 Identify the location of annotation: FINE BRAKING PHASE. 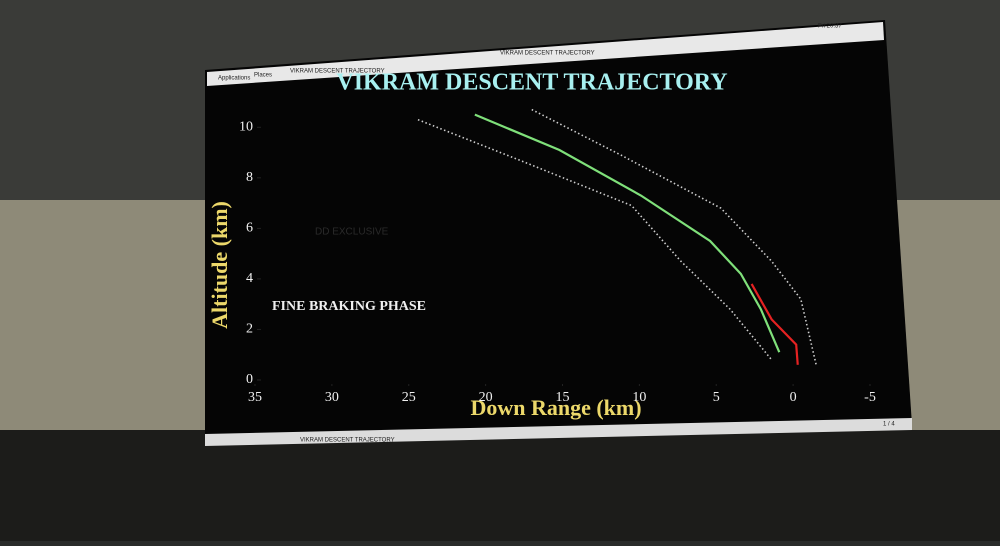
(349, 306).